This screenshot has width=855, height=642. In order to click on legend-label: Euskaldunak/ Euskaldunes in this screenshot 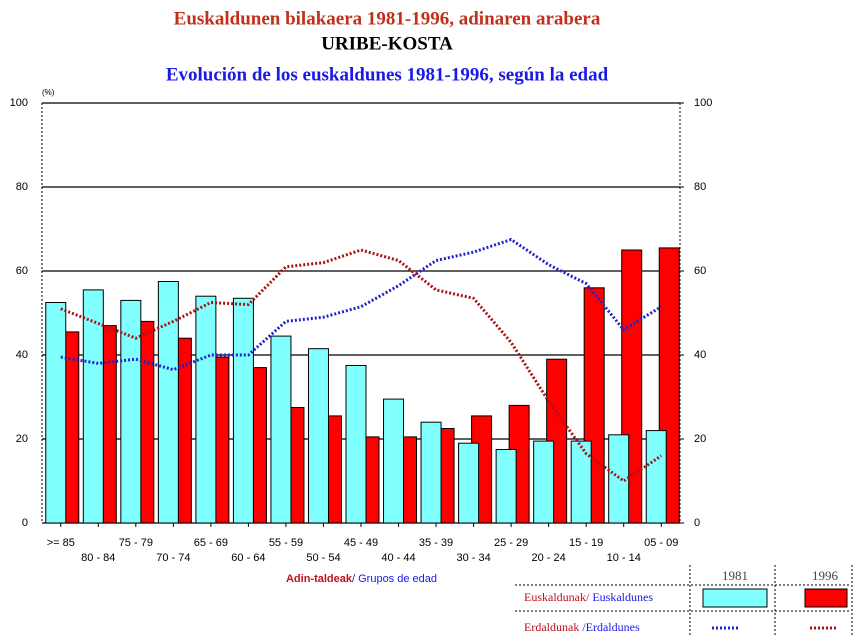, I will do `click(588, 597)`.